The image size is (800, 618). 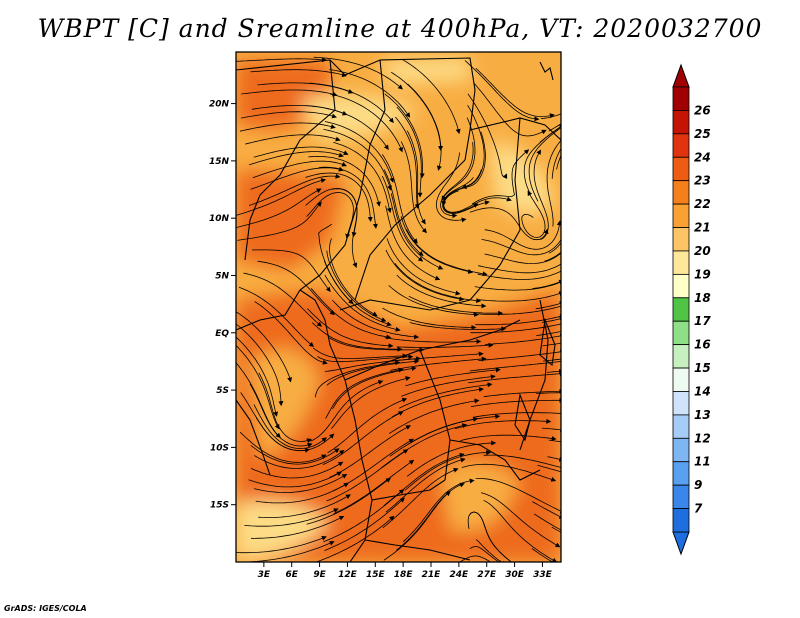 I want to click on colorbar-label: 20, so click(x=702, y=251).